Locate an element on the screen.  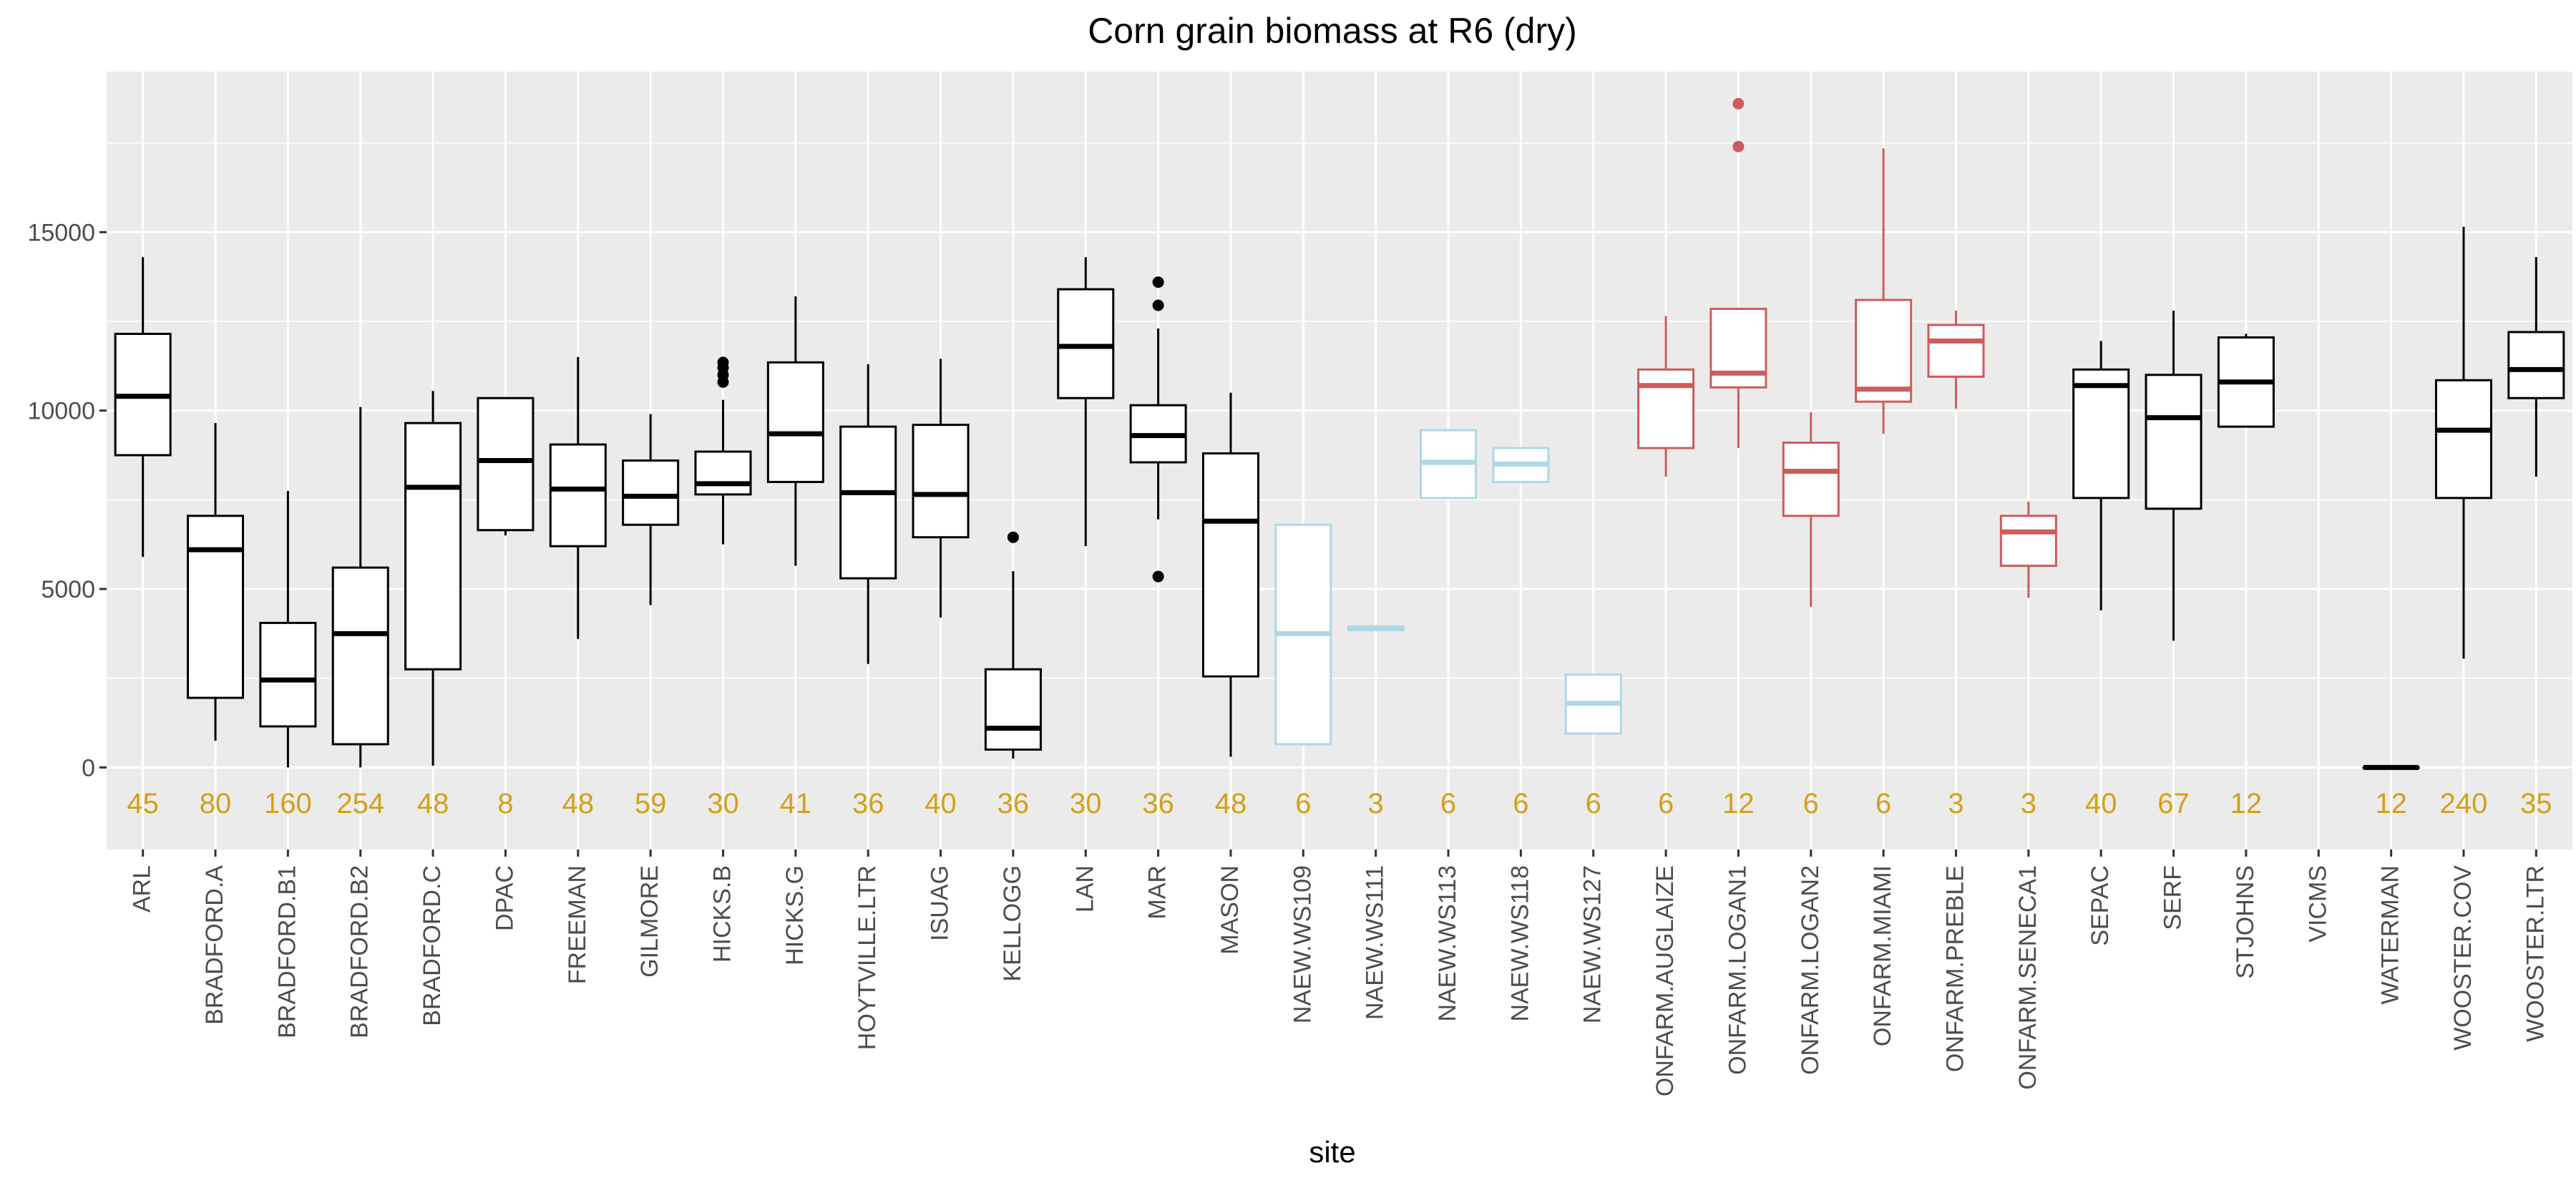
x-tick-label: LAN is located at coordinates (1084, 889).